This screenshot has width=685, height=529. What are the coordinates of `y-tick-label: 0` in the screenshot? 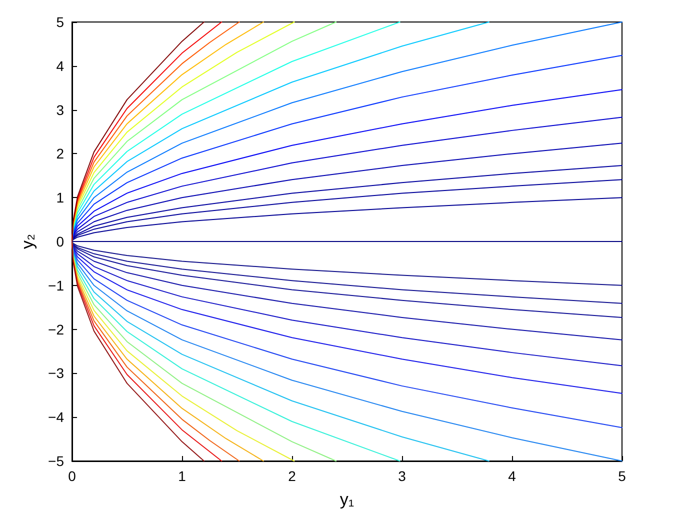 It's located at (60, 242).